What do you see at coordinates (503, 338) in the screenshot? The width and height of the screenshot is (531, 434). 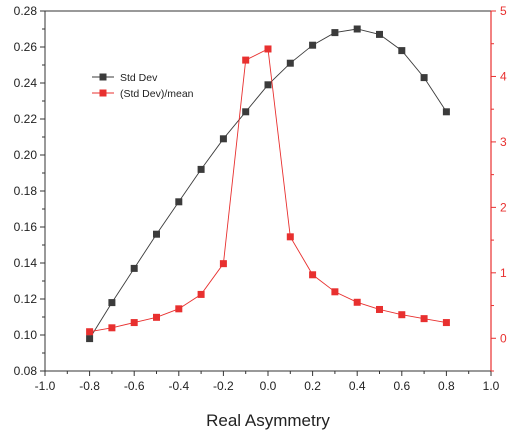 I see `y-right-tick-label: 0` at bounding box center [503, 338].